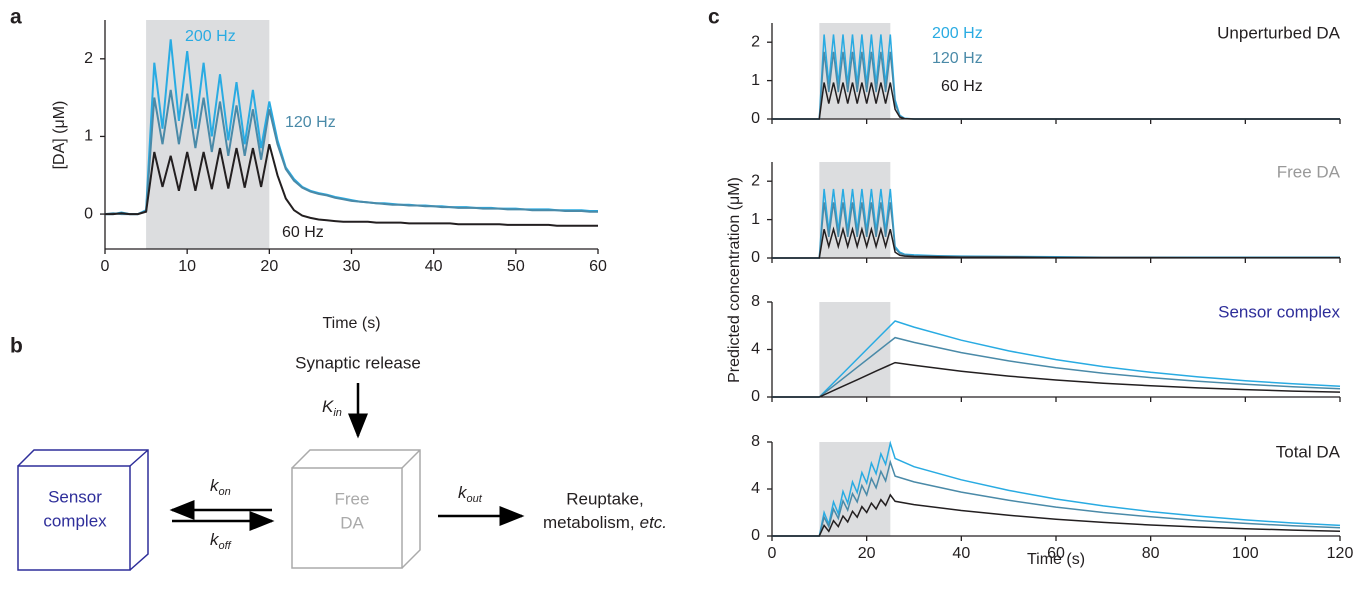  I want to click on x-tick-label: 10, so click(187, 266).